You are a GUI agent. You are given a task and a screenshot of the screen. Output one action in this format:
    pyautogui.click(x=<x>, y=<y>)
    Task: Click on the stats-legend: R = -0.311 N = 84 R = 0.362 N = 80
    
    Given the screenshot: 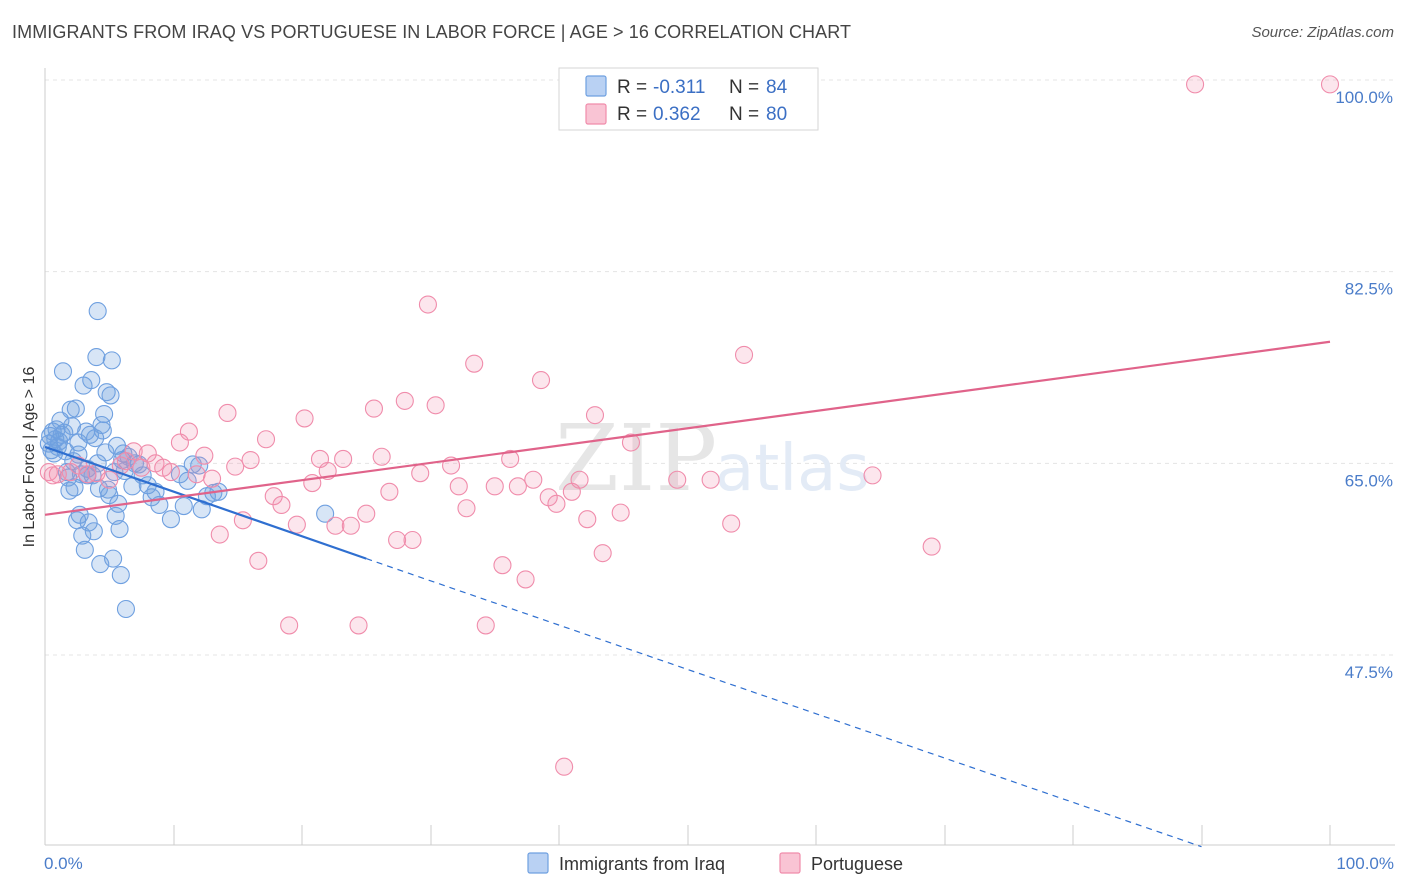 What is the action you would take?
    pyautogui.click(x=688, y=99)
    